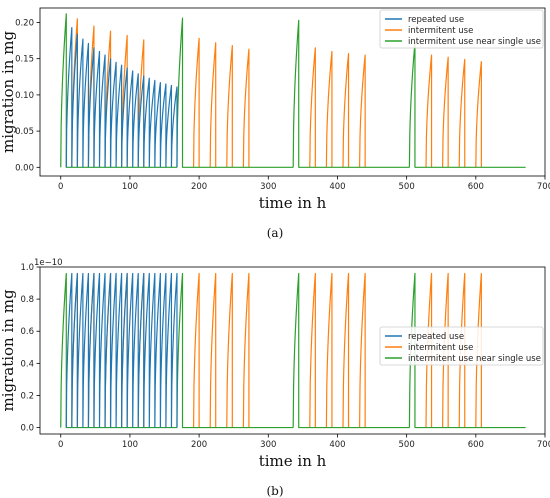 The height and width of the screenshot is (498, 550). Describe the element at coordinates (24, 96) in the screenshot. I see `y-tick-label: 0.10` at that location.